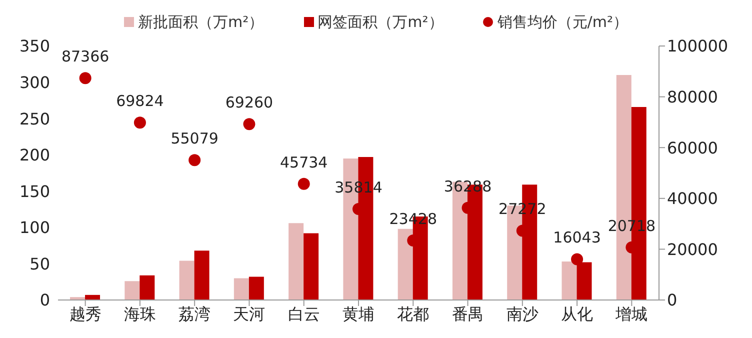 Image resolution: width=752 pixels, height=338 pixels. I want to click on data-label: 87366, so click(85, 57).